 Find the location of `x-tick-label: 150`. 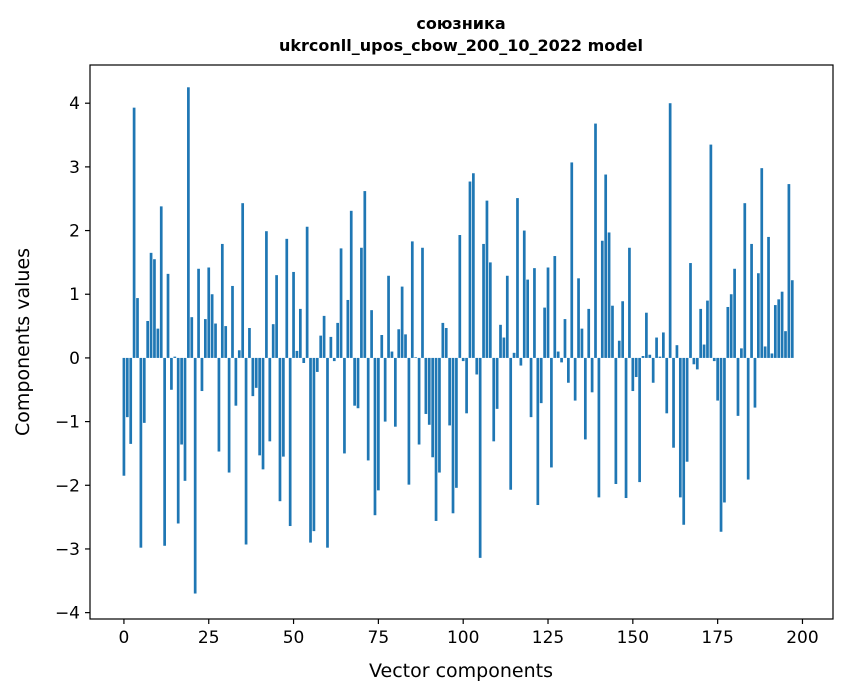

x-tick-label: 150 is located at coordinates (633, 638).